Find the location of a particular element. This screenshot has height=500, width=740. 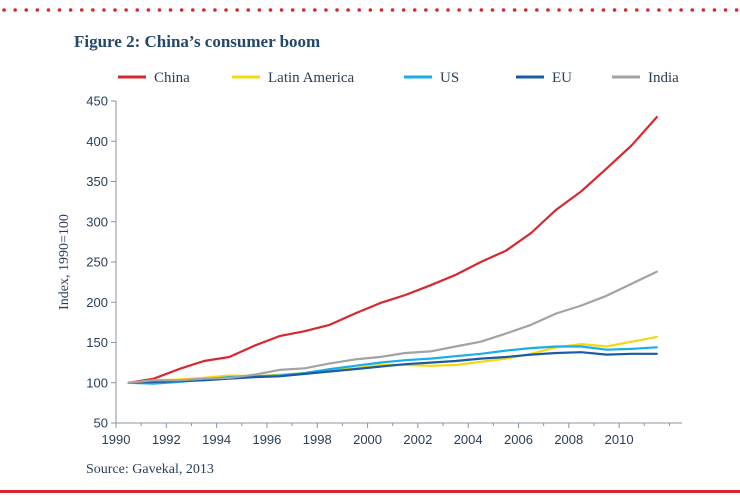

x-tick-label: 2000 is located at coordinates (367, 439).